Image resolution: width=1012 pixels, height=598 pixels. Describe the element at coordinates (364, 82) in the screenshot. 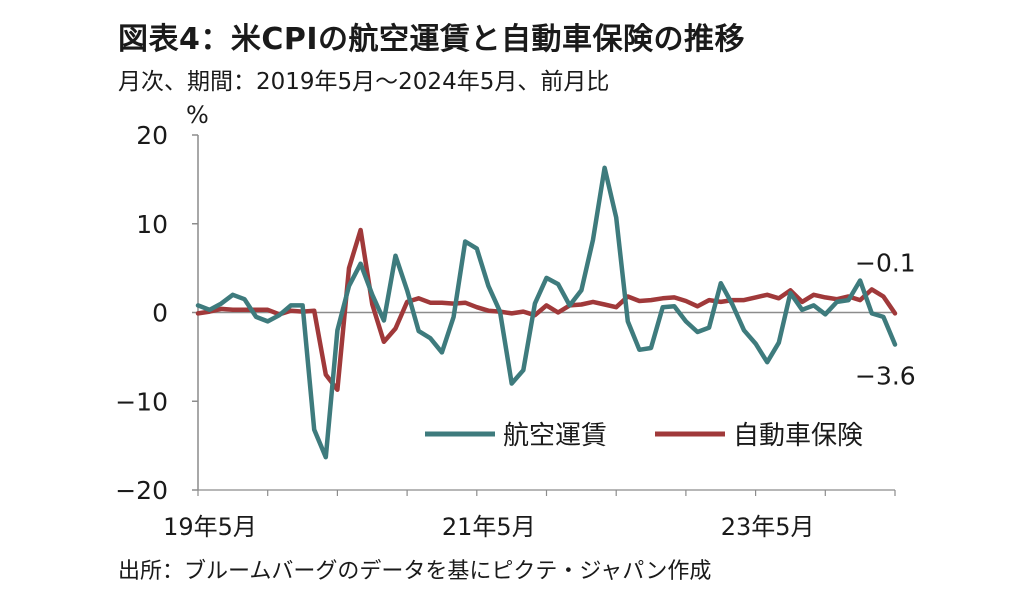

I see `chart-subtitle: 月次、期間：2019年5月～2024年5月、前月比` at that location.